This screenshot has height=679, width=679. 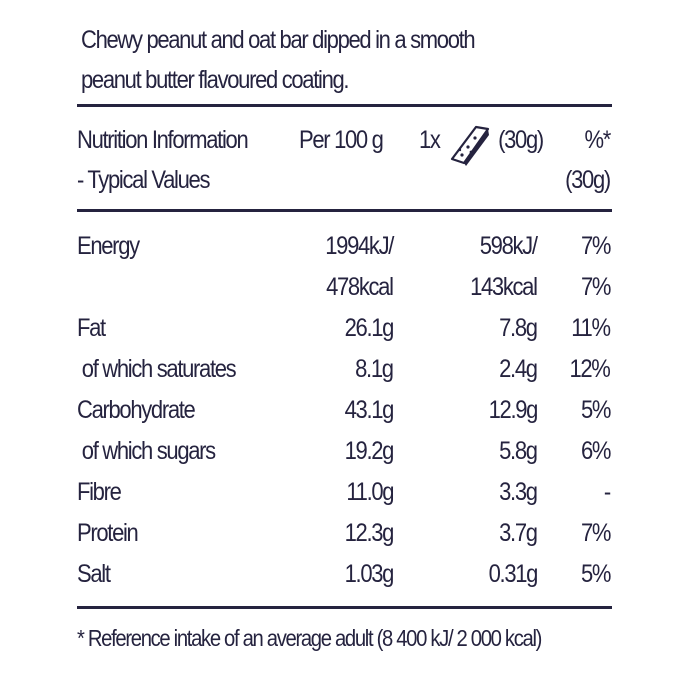 I want to click on bottom-divider, so click(x=344, y=607).